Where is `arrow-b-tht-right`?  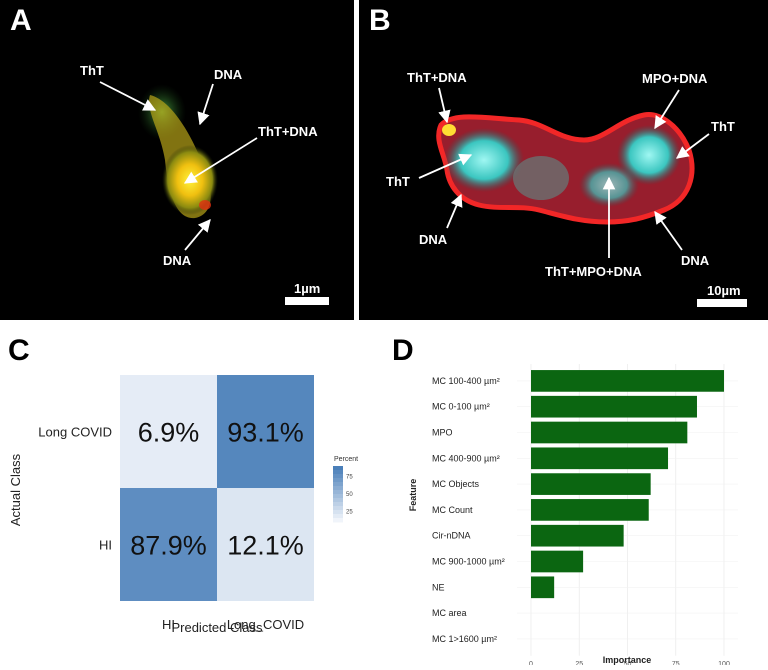 arrow-b-tht-right is located at coordinates (692, 146).